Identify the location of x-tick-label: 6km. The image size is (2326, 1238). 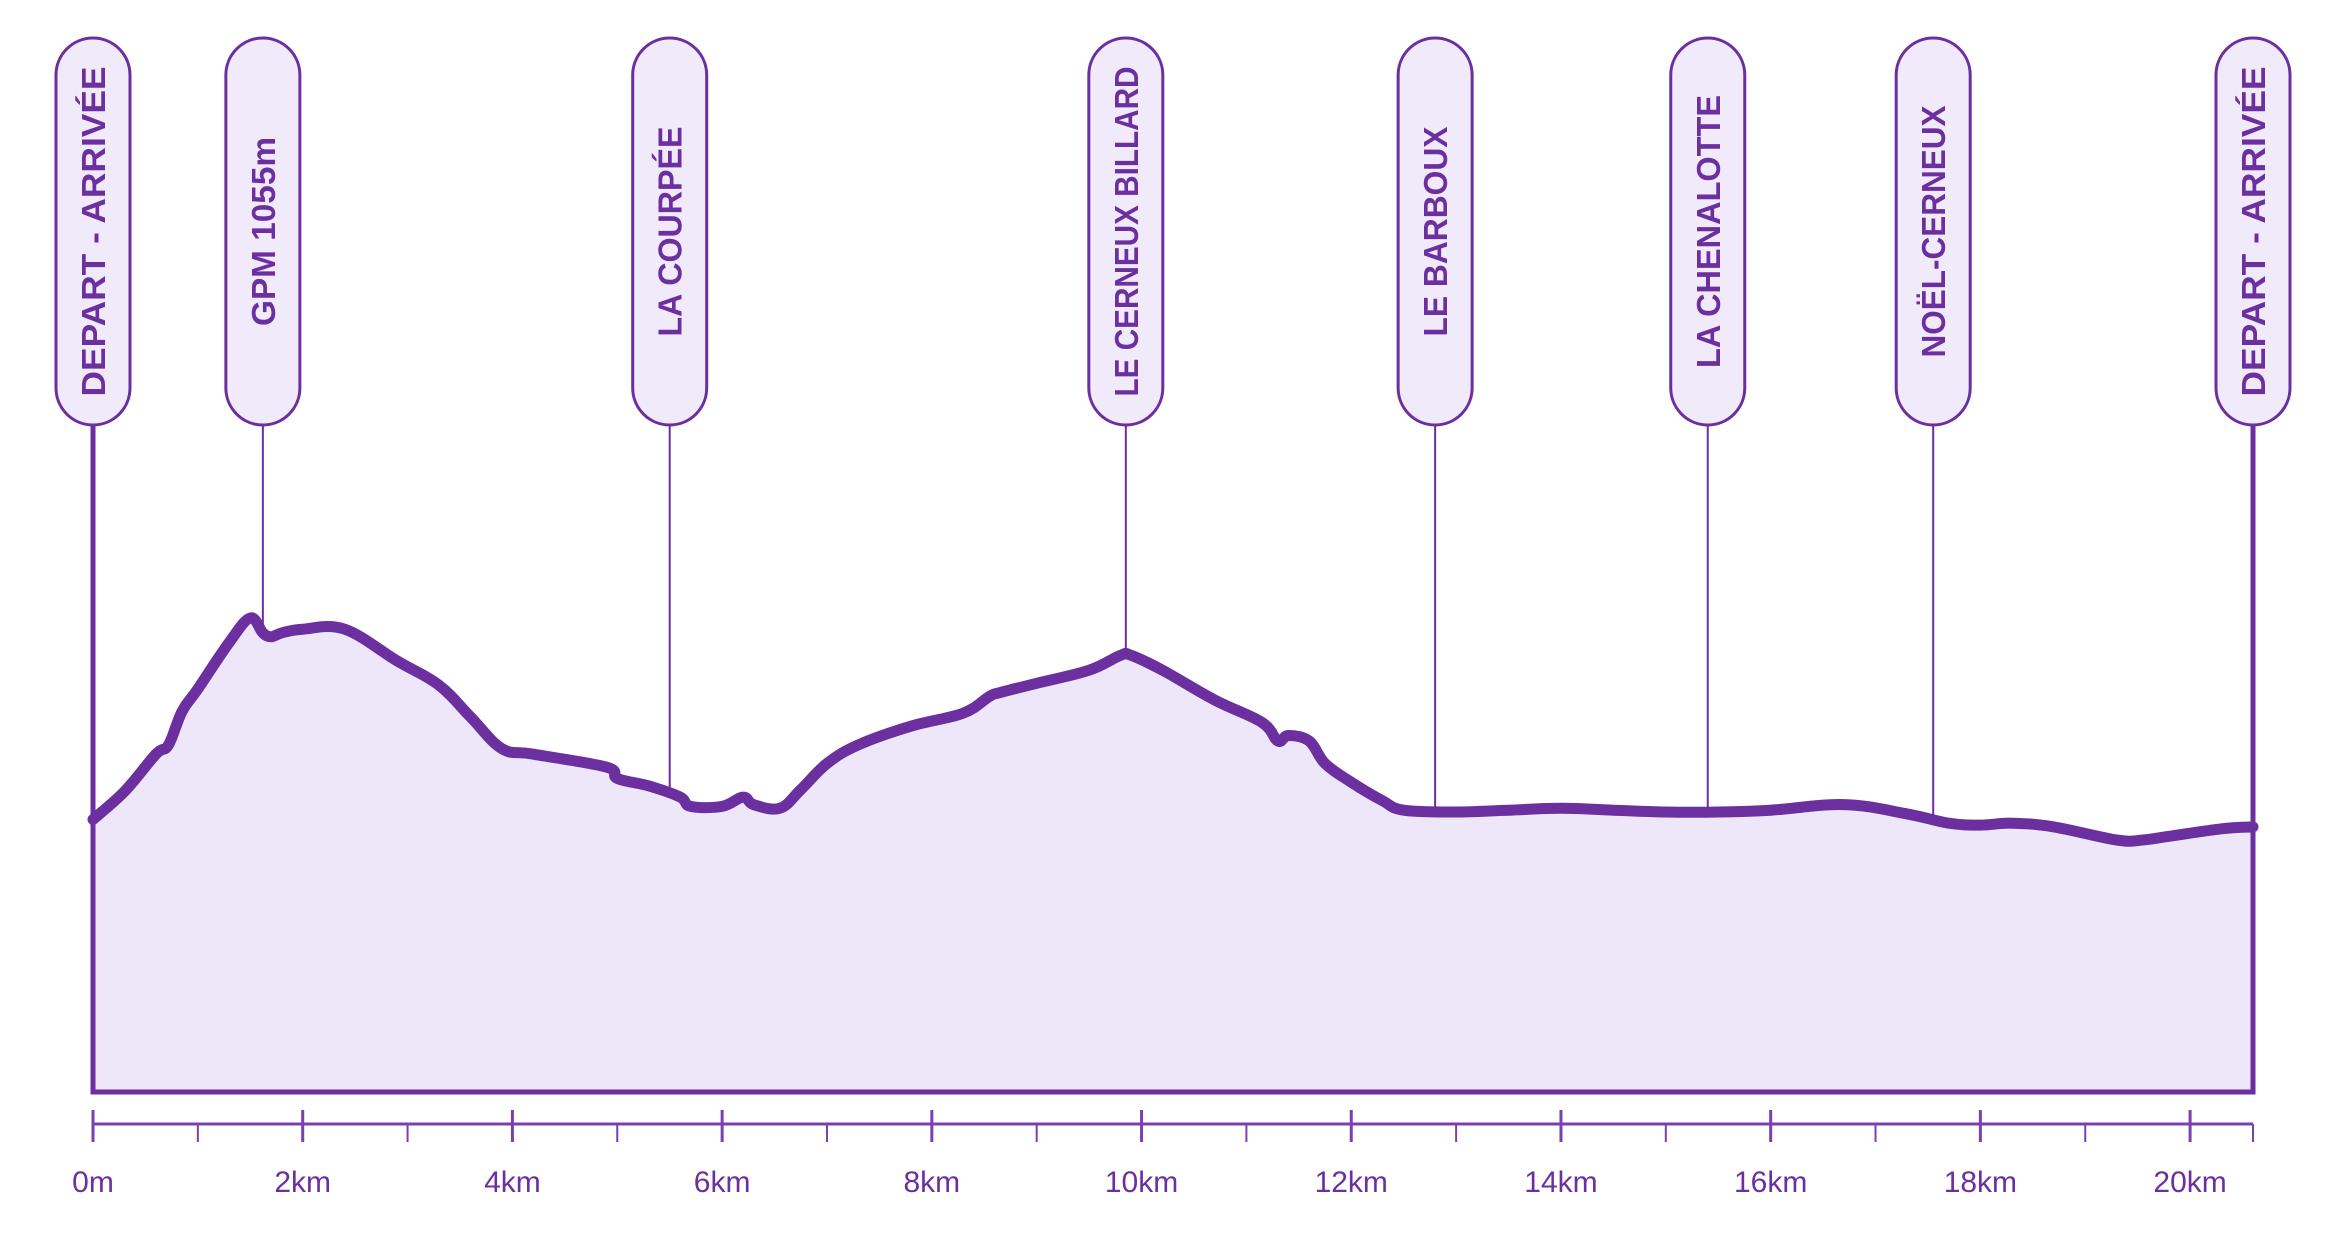
(722, 1182).